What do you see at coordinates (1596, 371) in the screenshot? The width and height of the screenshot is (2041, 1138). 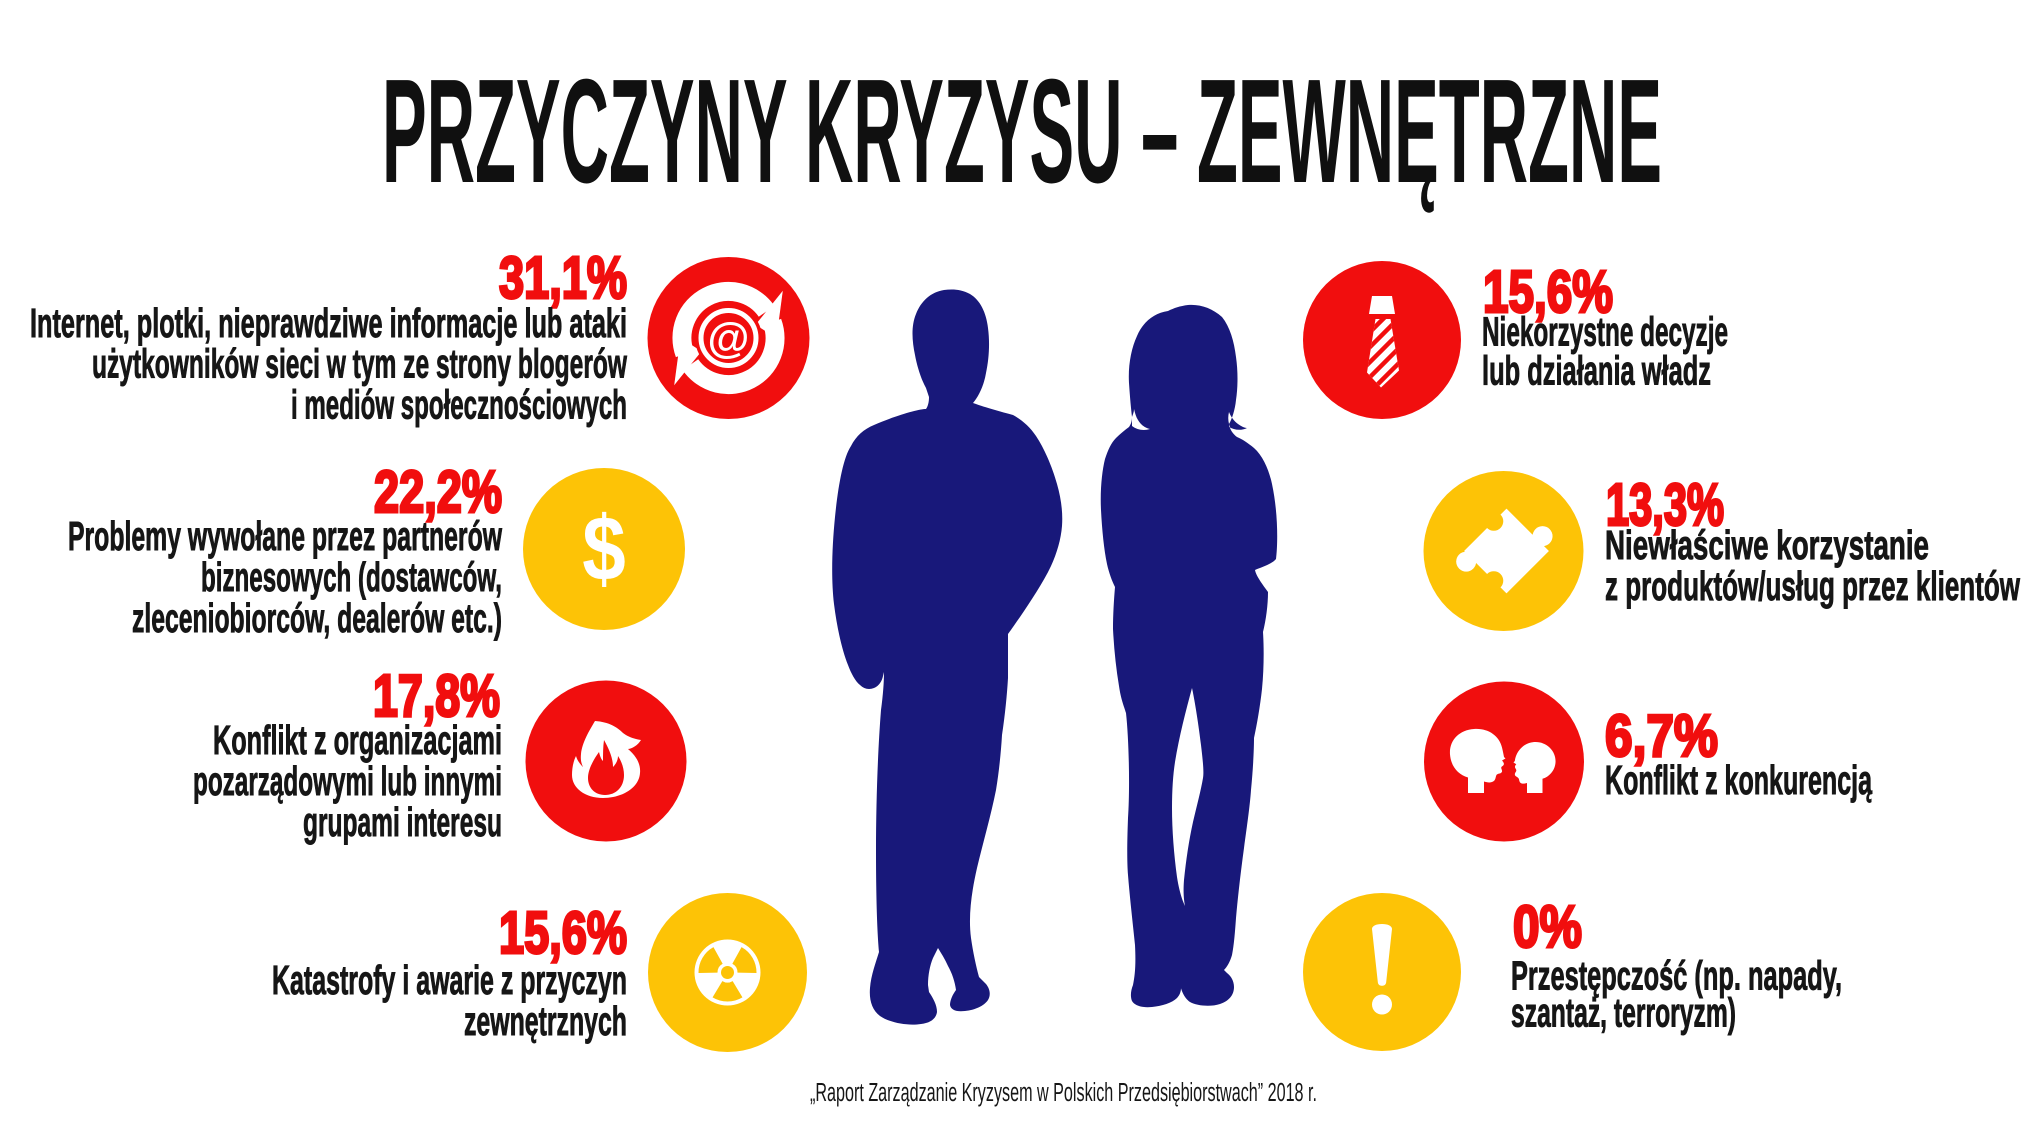 I see `svg-text: lub działania władz` at bounding box center [1596, 371].